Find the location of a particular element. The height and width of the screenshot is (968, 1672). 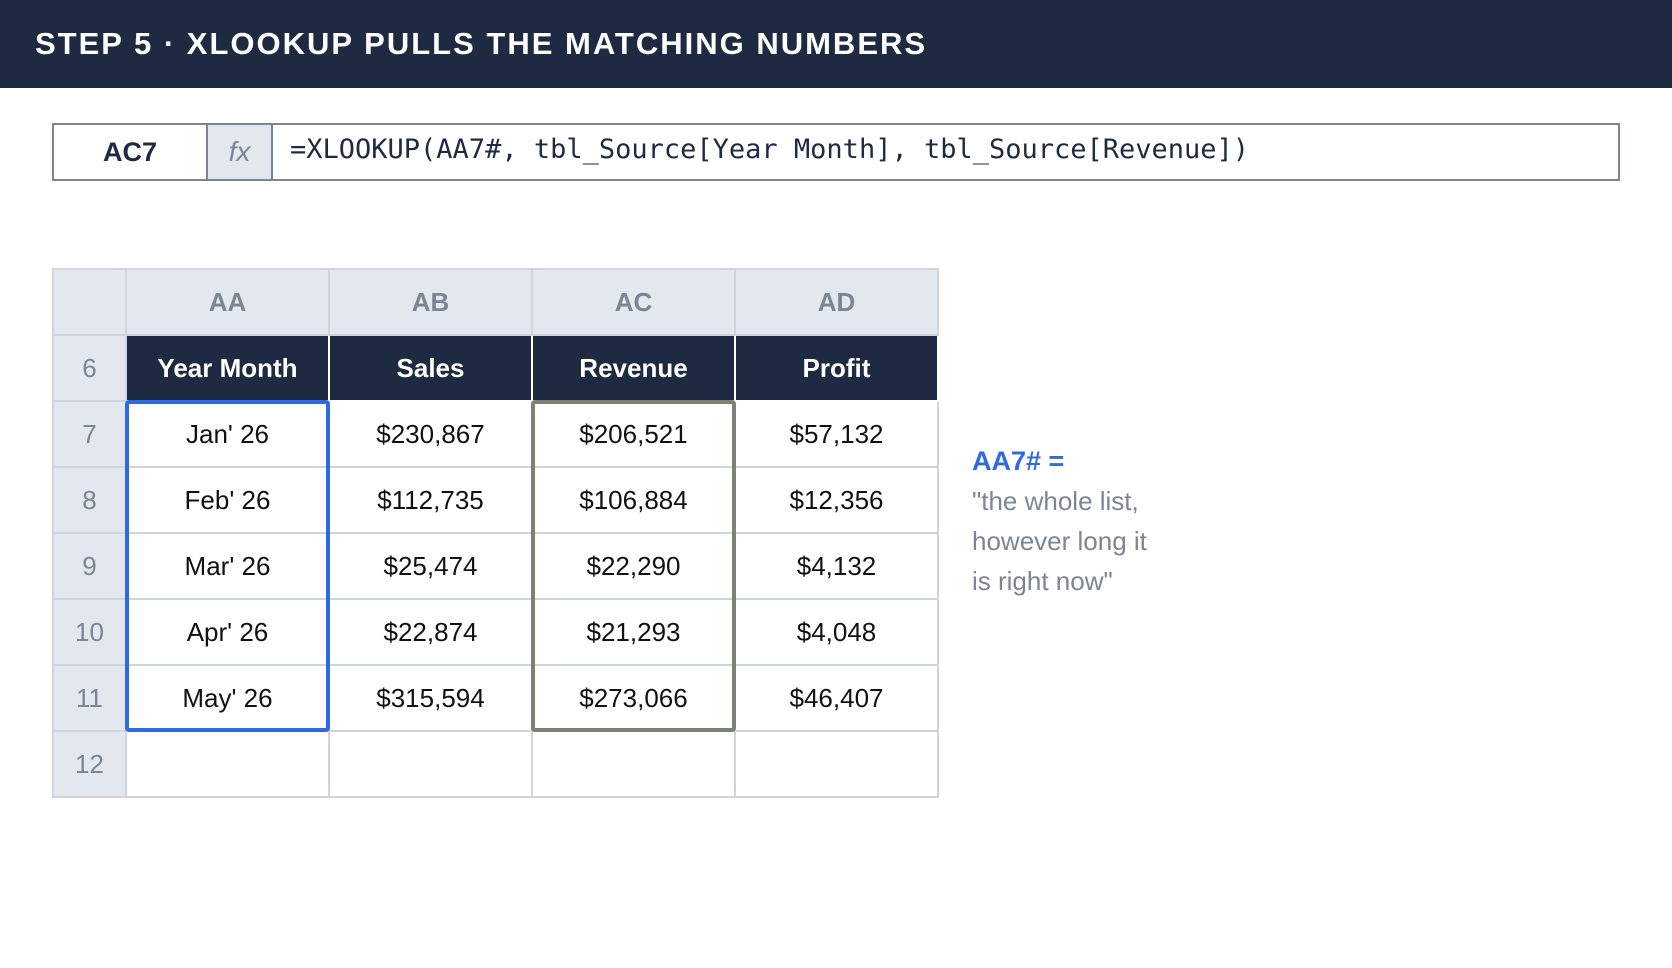

row-number: 9 is located at coordinates (90, 567).